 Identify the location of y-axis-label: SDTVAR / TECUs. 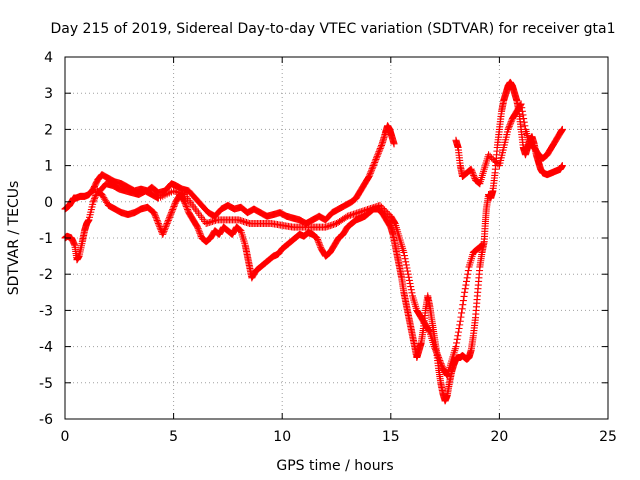
(14, 238).